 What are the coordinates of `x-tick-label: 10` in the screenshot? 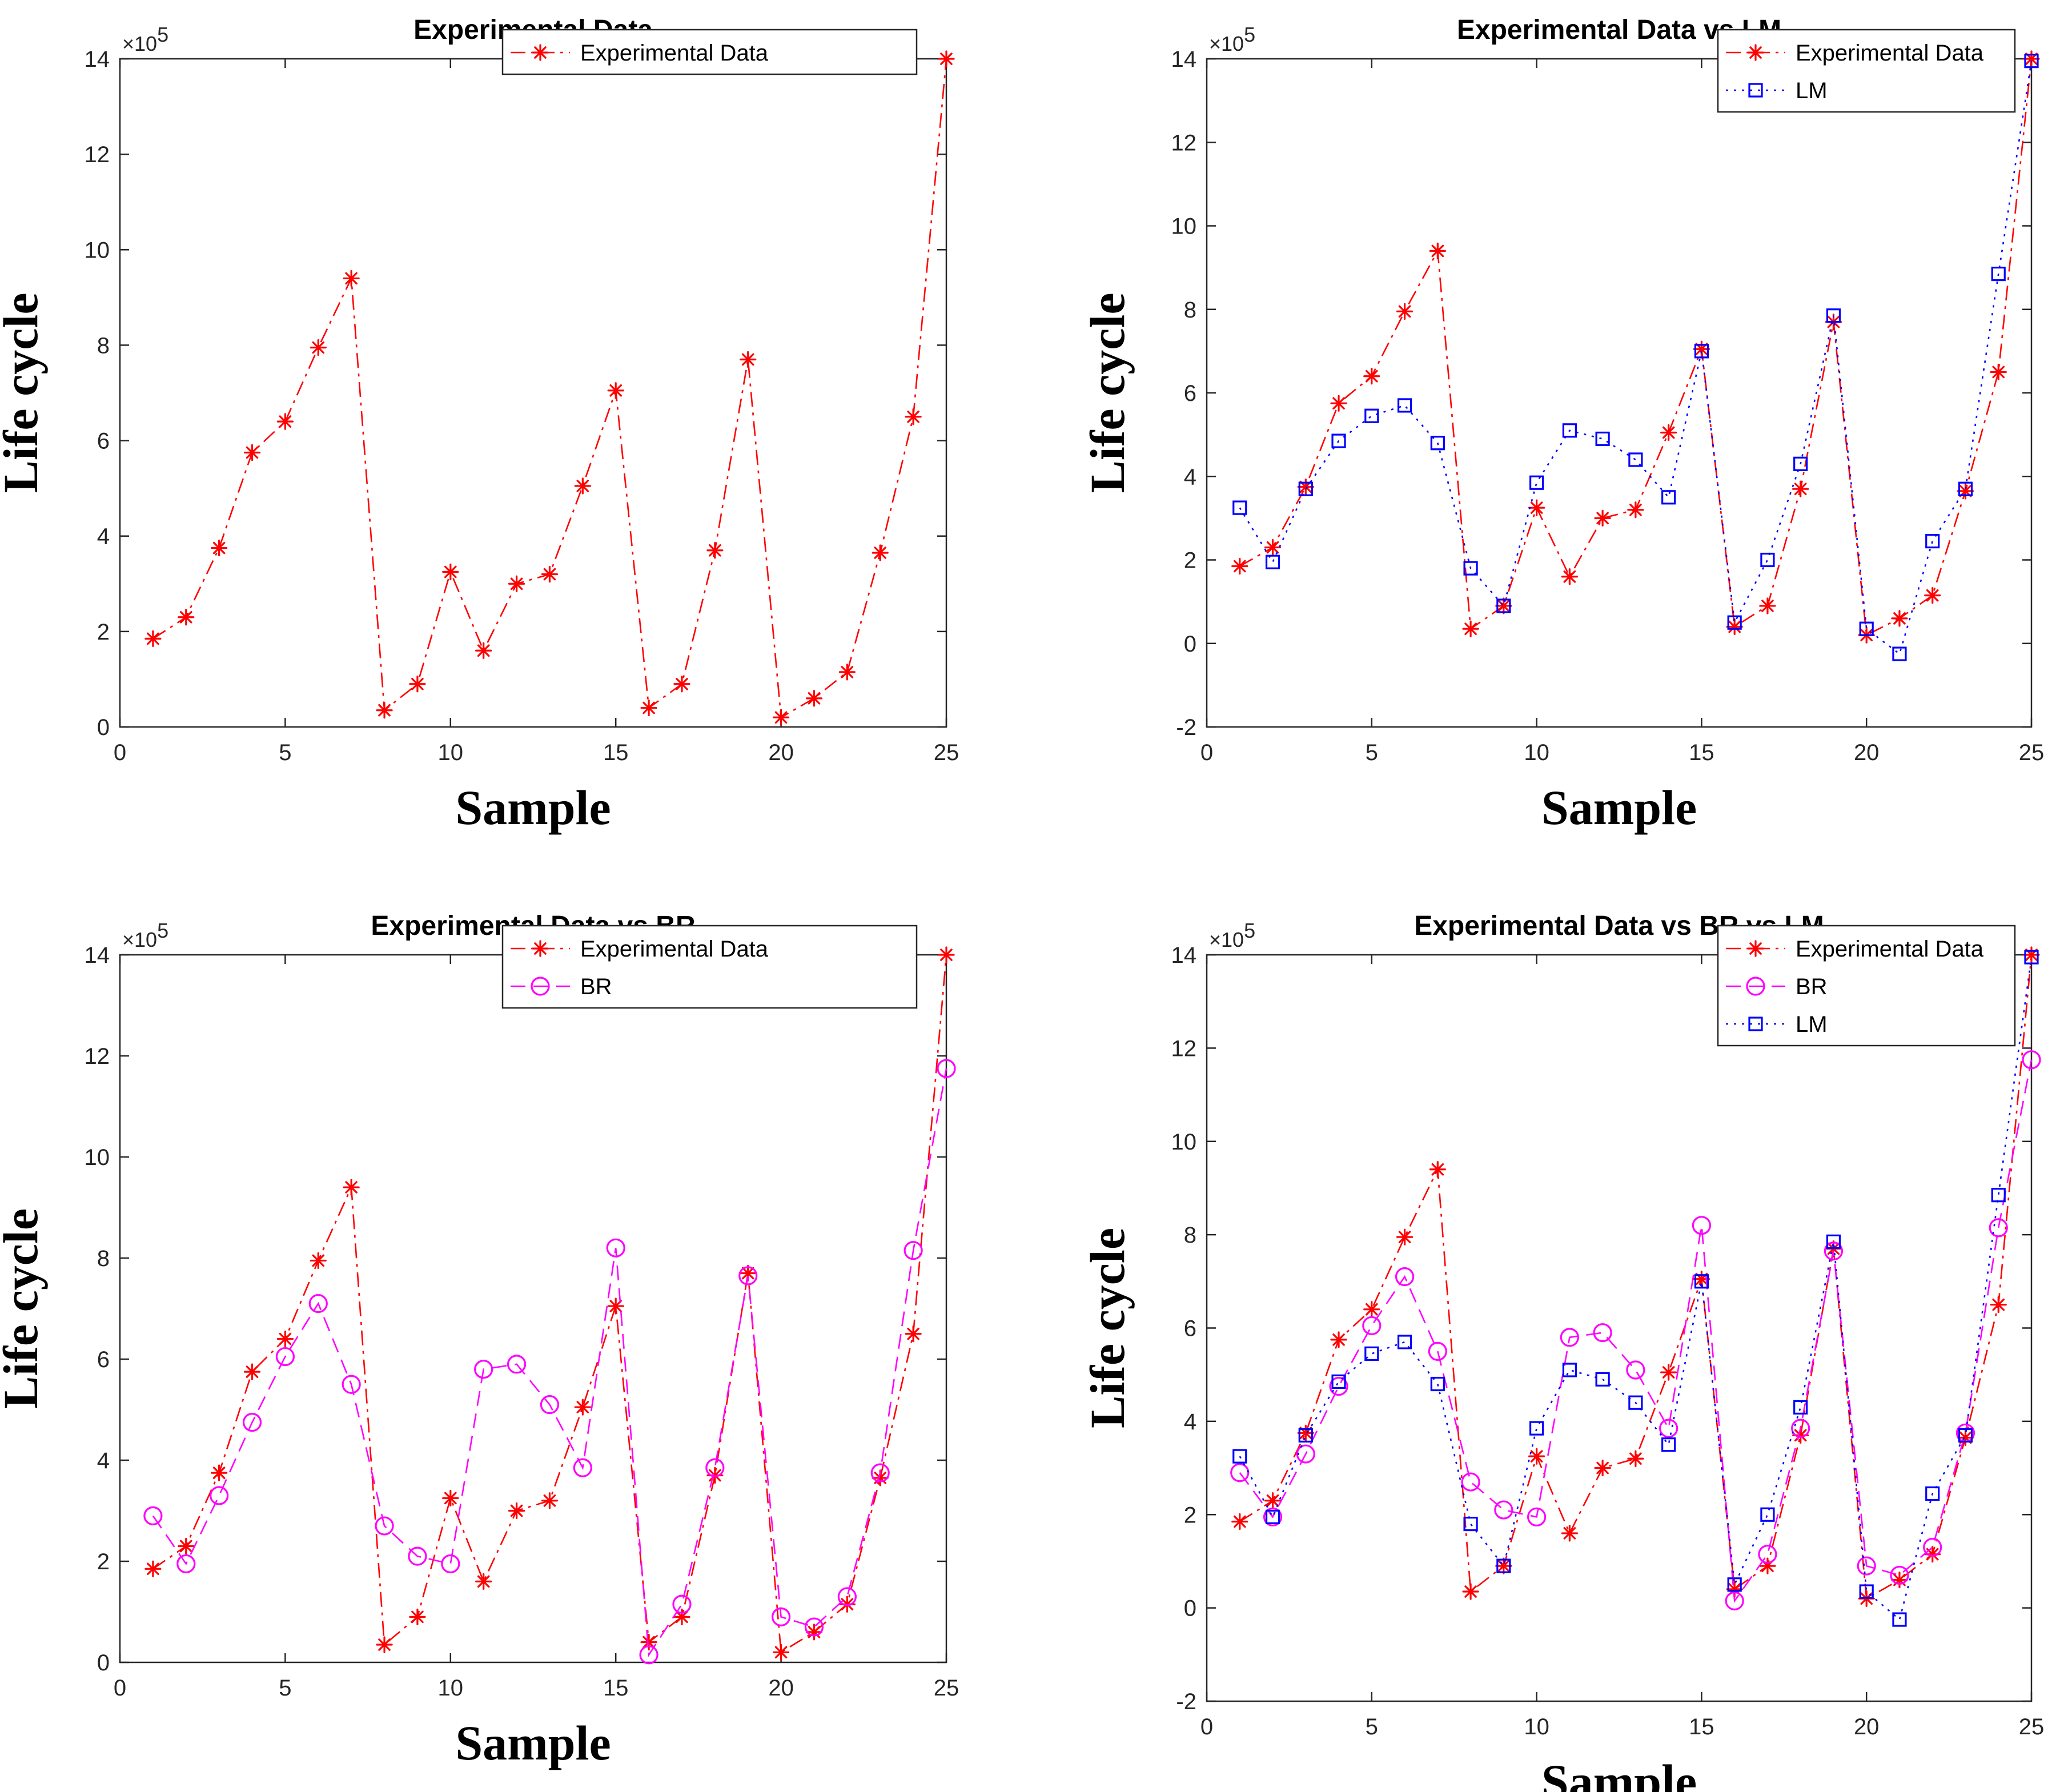 It's located at (451, 752).